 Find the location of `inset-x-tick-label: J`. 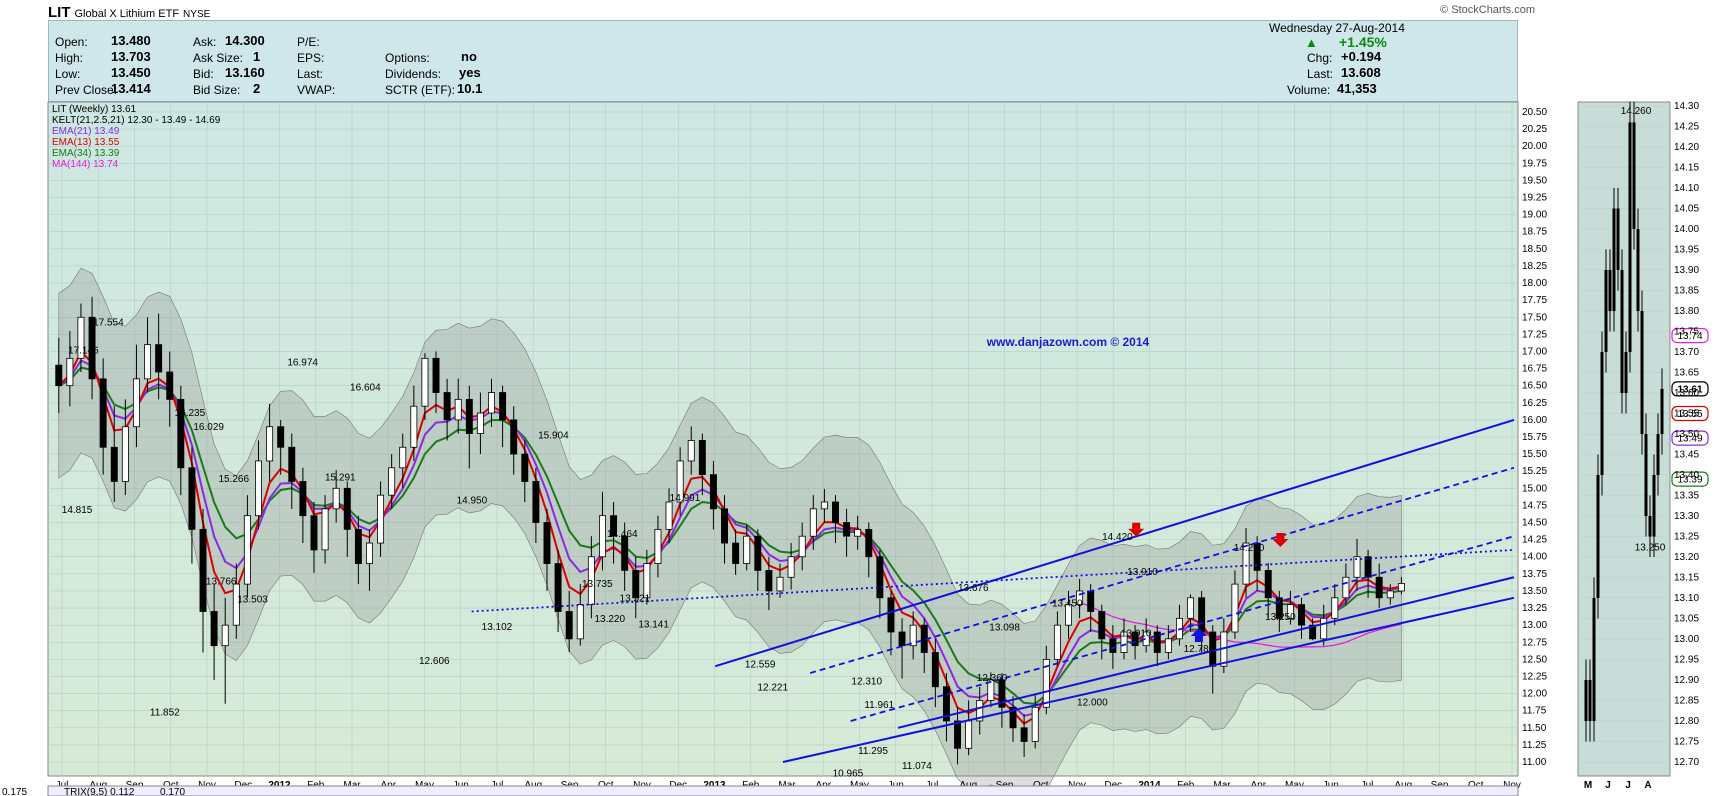

inset-x-tick-label: J is located at coordinates (1608, 785).